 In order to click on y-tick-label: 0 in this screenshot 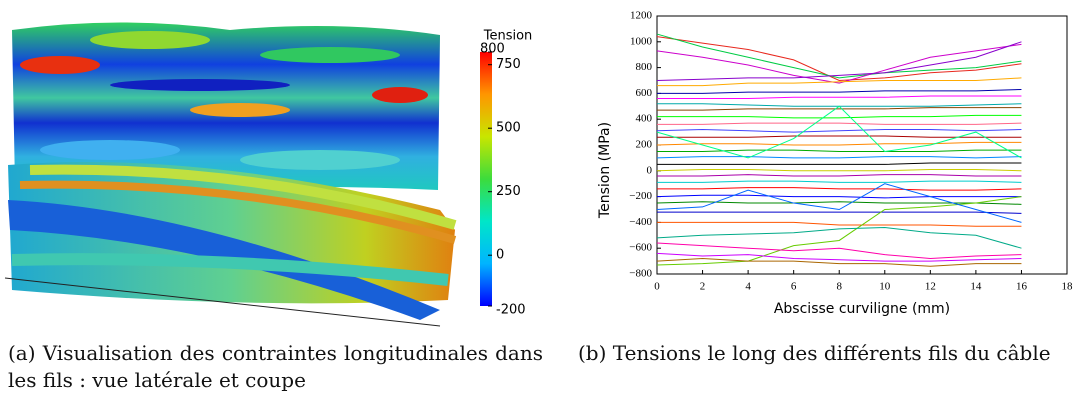, I will do `click(650, 170)`.